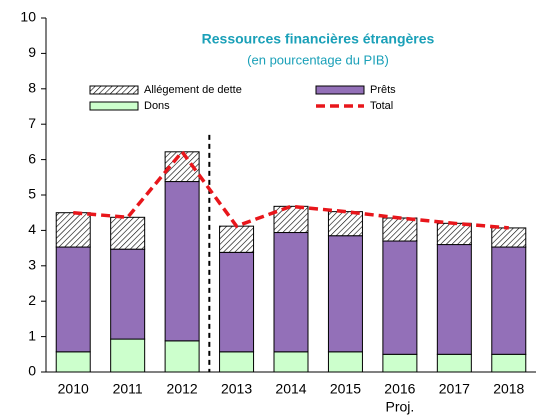 This screenshot has width=544, height=417. I want to click on legend-label: Dons, so click(157, 106).